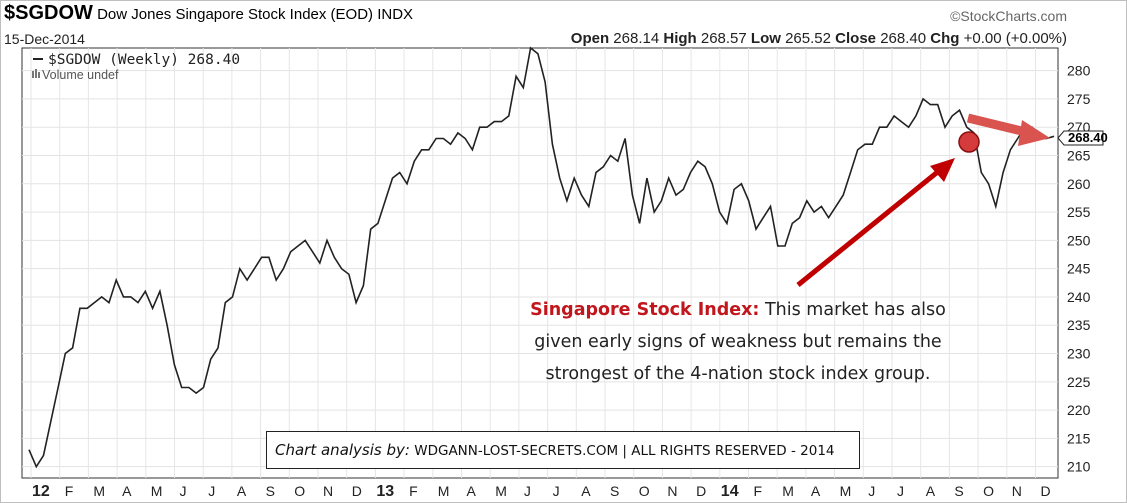 The image size is (1127, 503). Describe the element at coordinates (33, 74) in the screenshot. I see `volume-icon` at that location.